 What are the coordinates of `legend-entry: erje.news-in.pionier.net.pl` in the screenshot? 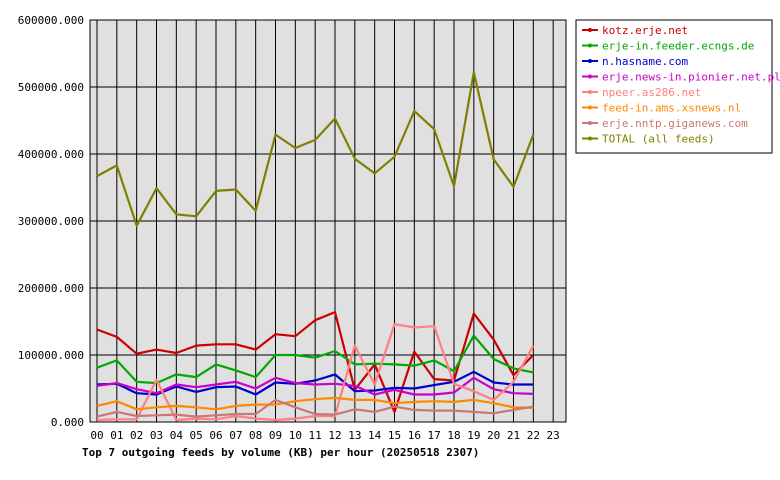 It's located at (691, 77).